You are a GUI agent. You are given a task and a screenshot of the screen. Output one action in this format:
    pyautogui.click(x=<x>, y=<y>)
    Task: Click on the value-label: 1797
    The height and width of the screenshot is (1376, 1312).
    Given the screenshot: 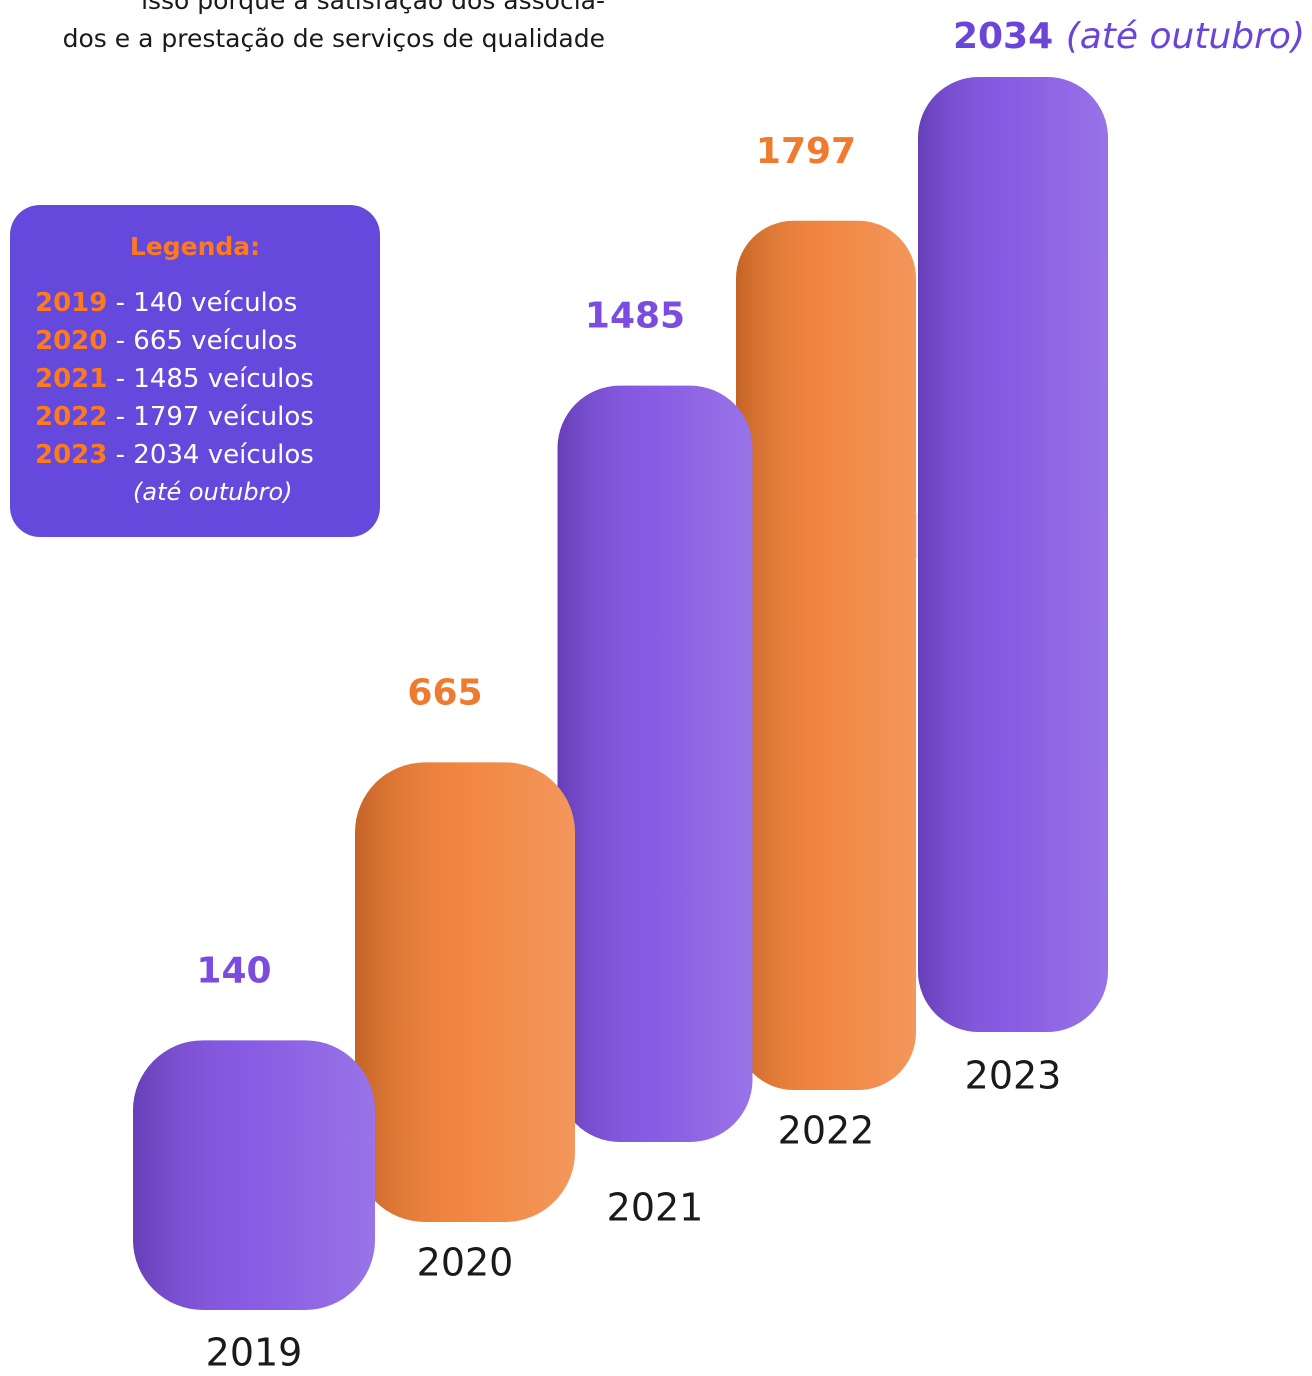 What is the action you would take?
    pyautogui.click(x=806, y=151)
    